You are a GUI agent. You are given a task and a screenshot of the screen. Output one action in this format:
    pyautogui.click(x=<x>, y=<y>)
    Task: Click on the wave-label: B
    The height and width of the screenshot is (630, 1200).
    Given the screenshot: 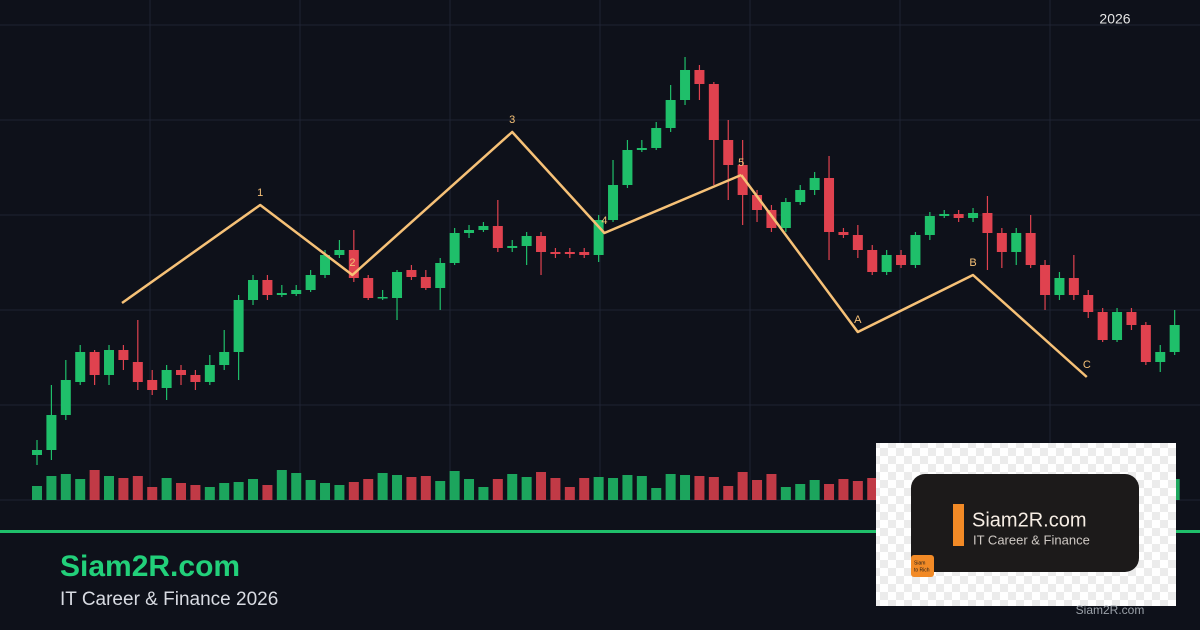 What is the action you would take?
    pyautogui.click(x=972, y=263)
    